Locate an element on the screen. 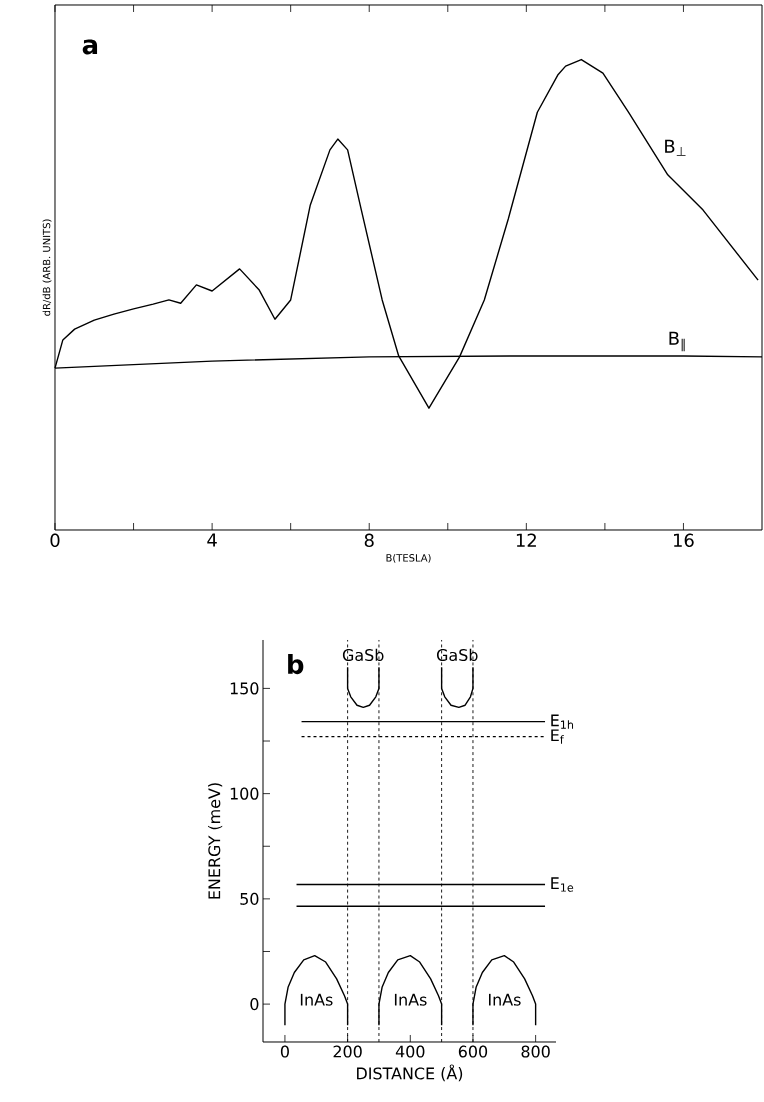 The image size is (764, 1102). x-axis-title: B(TESLA) is located at coordinates (408, 558).